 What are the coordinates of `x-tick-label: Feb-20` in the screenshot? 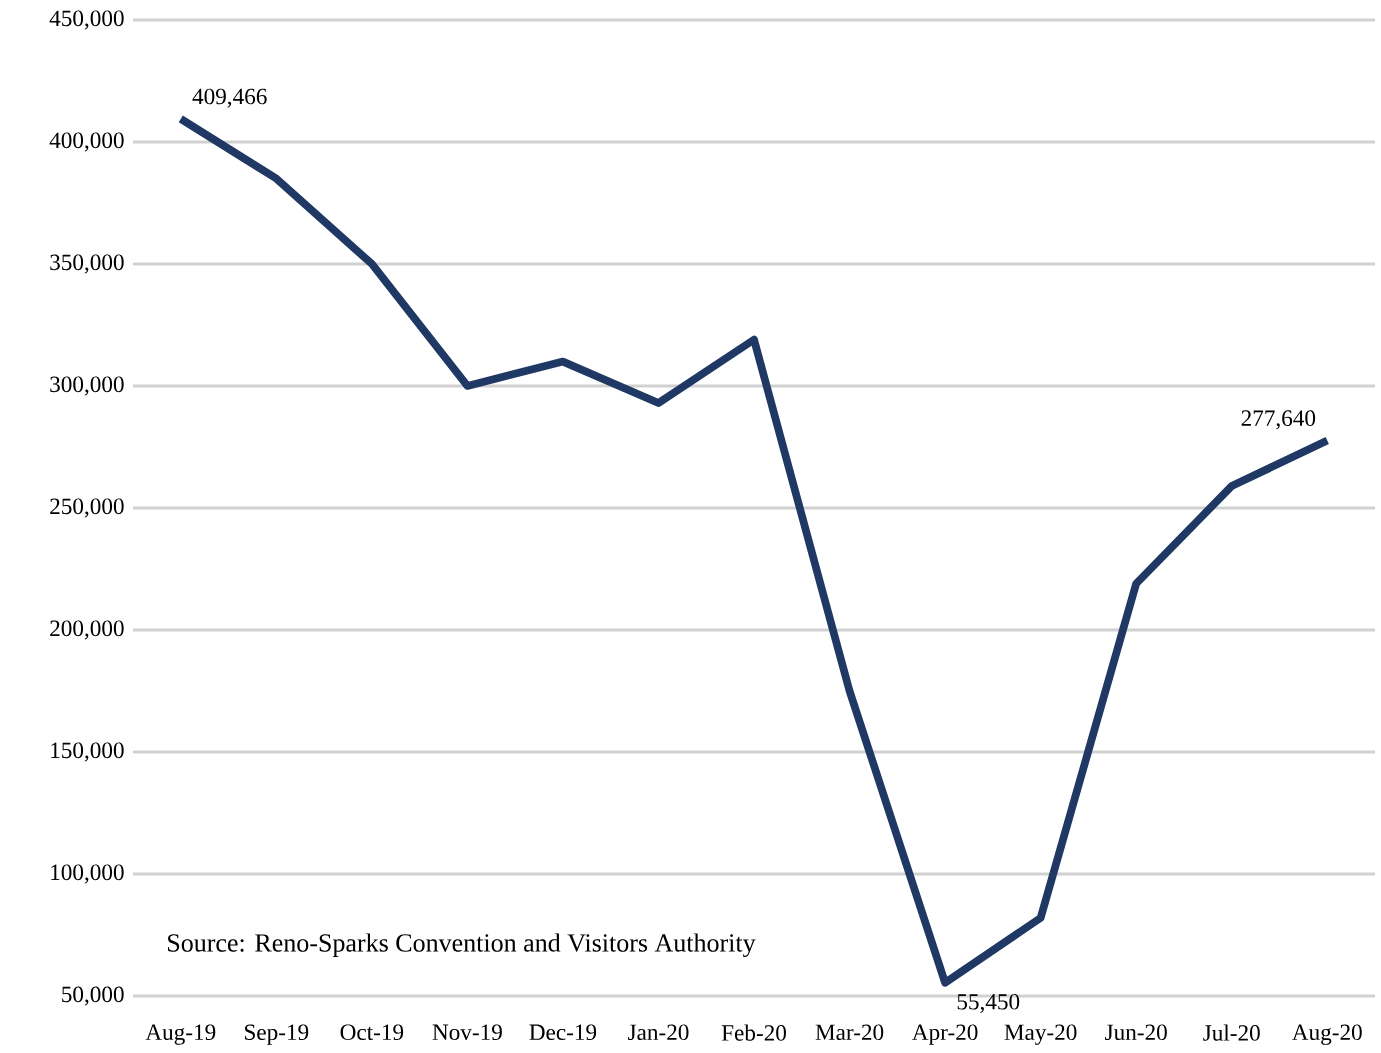 It's located at (753, 1032).